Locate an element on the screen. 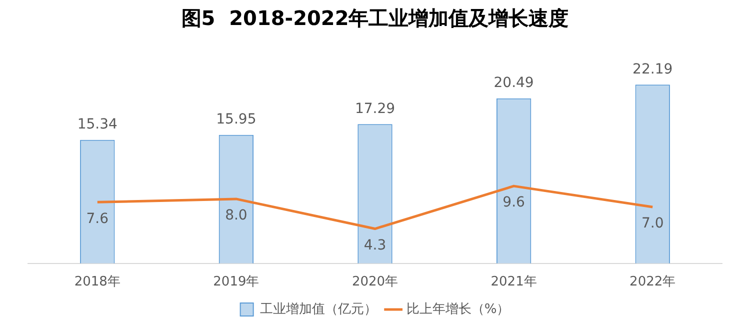 This screenshot has width=750, height=334. data-label: 8.0 is located at coordinates (236, 216).